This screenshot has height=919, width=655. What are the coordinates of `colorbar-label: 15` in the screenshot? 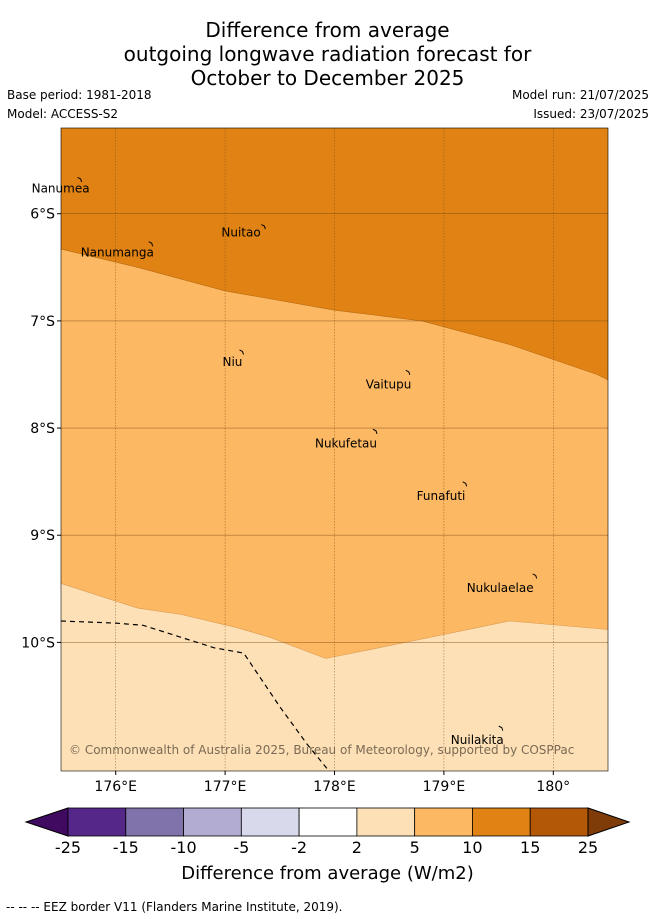 It's located at (530, 847).